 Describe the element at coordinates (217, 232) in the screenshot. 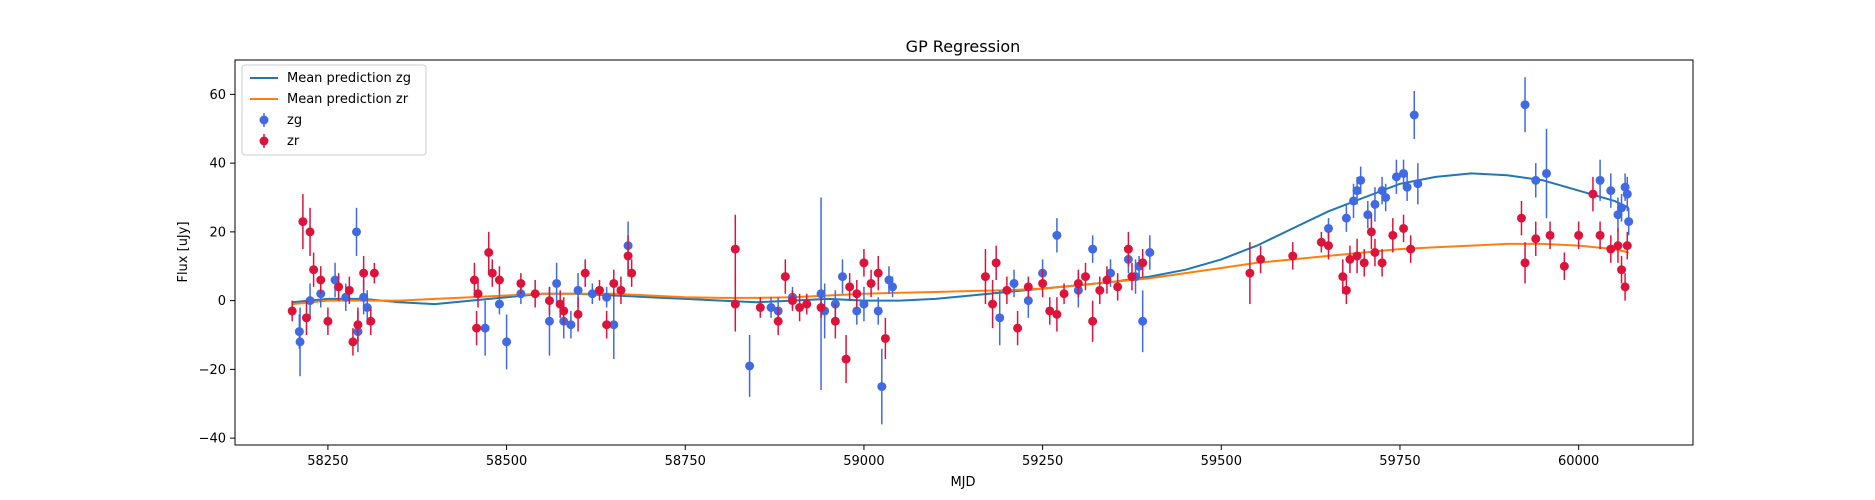

I see `y-tick-label: 20` at that location.